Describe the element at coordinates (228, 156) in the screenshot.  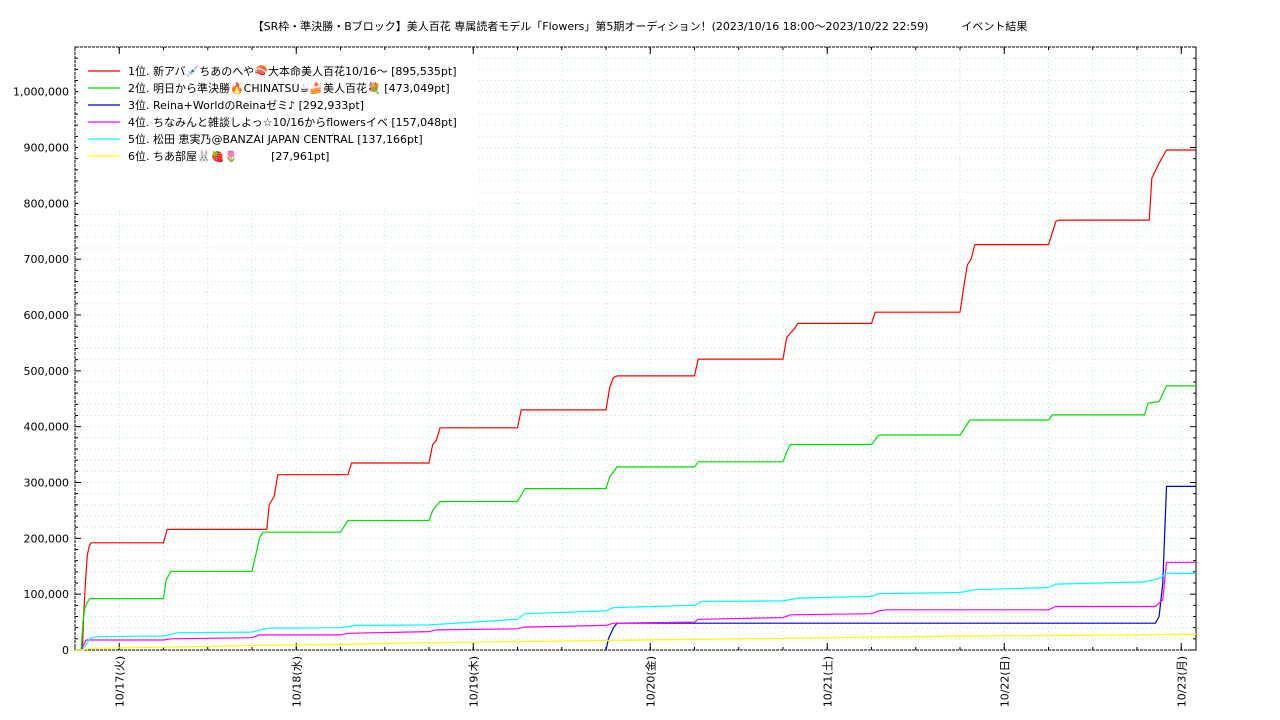
I see `legend-label-6: 6位. ちあ部屋🐰🍓🌷 [27,961pt]` at that location.